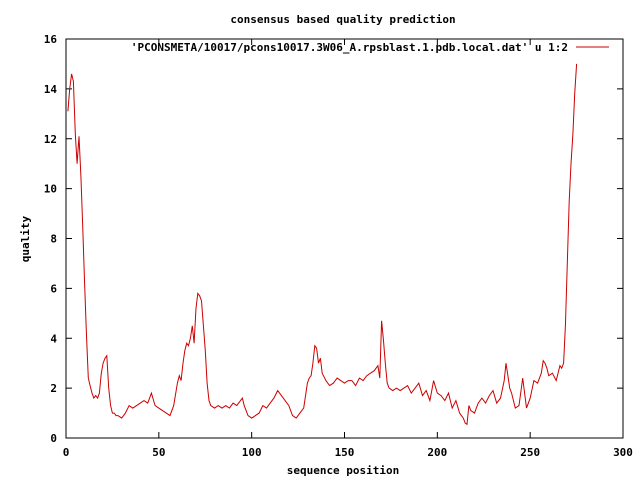 This screenshot has height=480, width=640. Describe the element at coordinates (53, 388) in the screenshot. I see `y-tick-label: 2` at that location.